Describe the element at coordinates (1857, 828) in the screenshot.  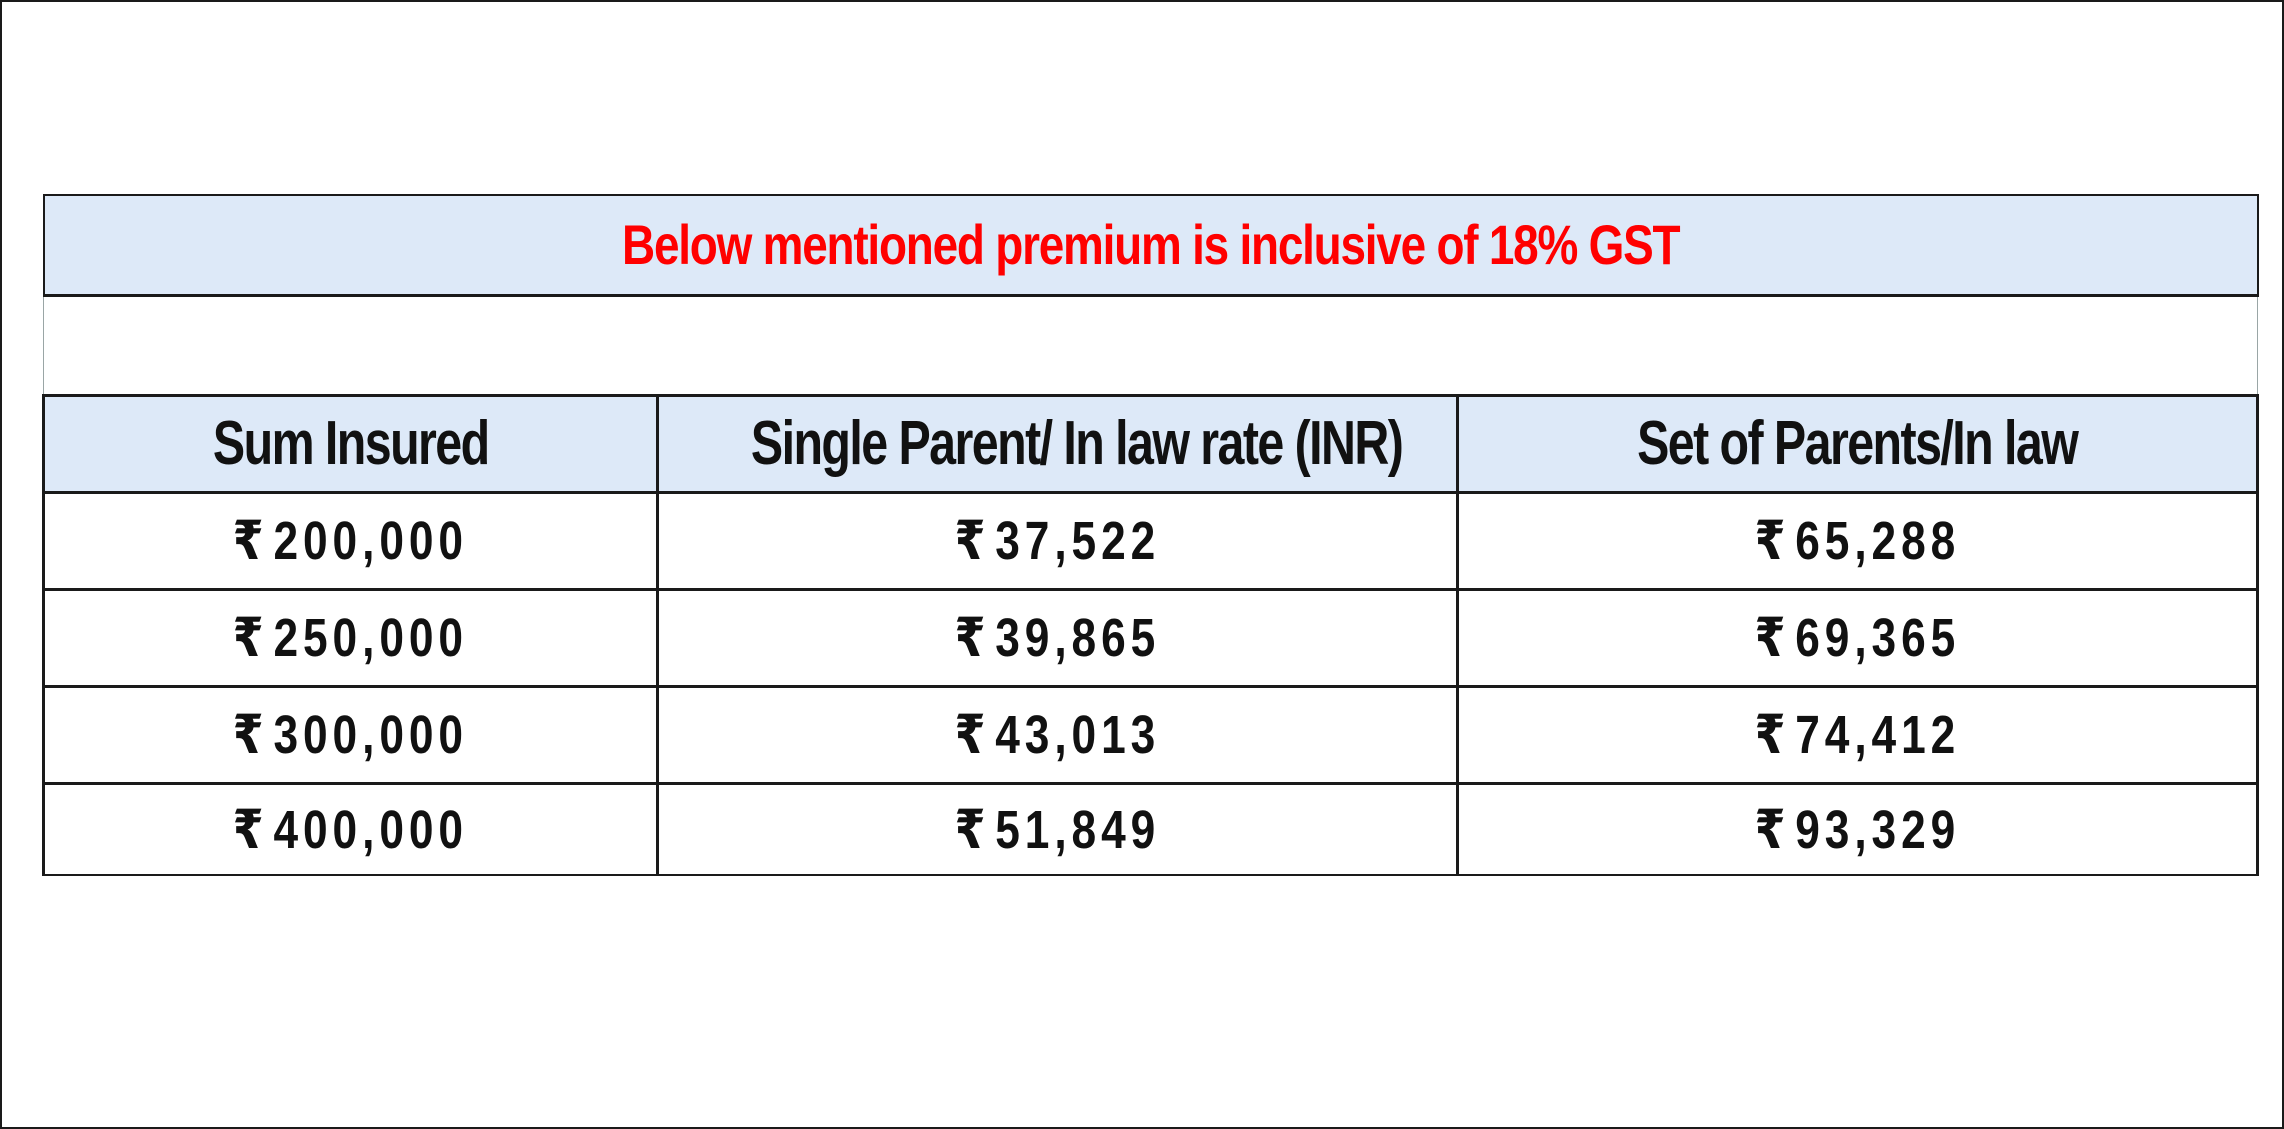
I see `set-of-parents-rate-cell: ₹93,329` at that location.